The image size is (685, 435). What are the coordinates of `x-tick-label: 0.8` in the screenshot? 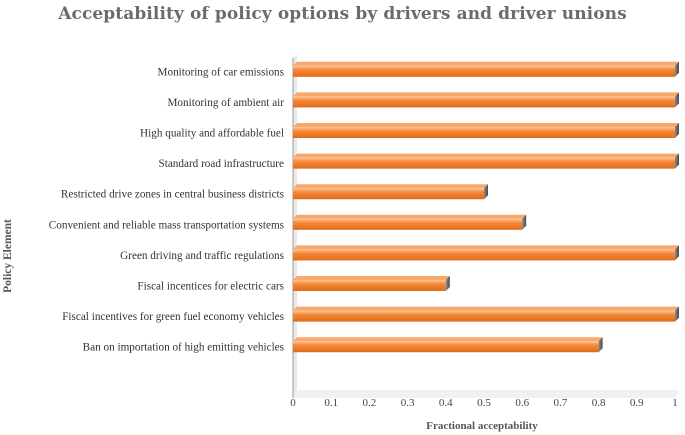 It's located at (599, 403).